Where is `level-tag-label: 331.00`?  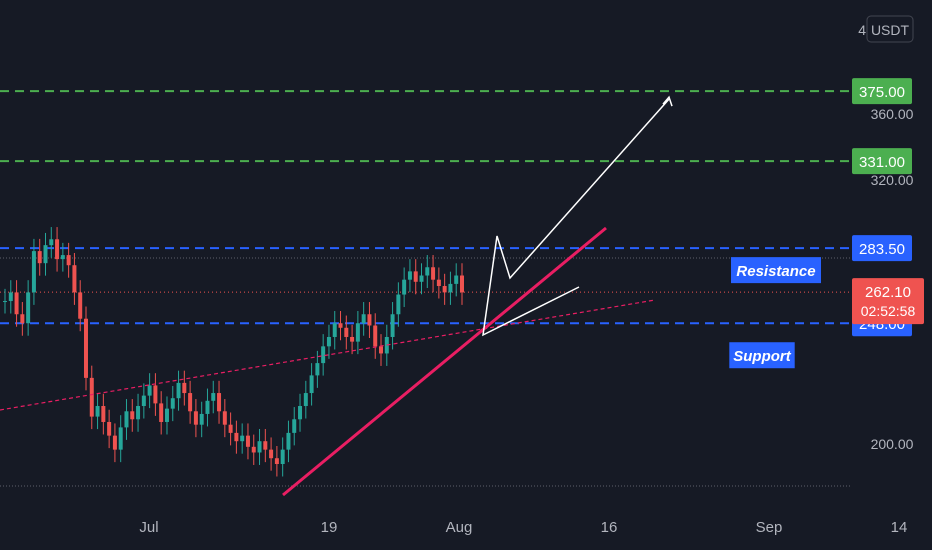 level-tag-label: 331.00 is located at coordinates (882, 162).